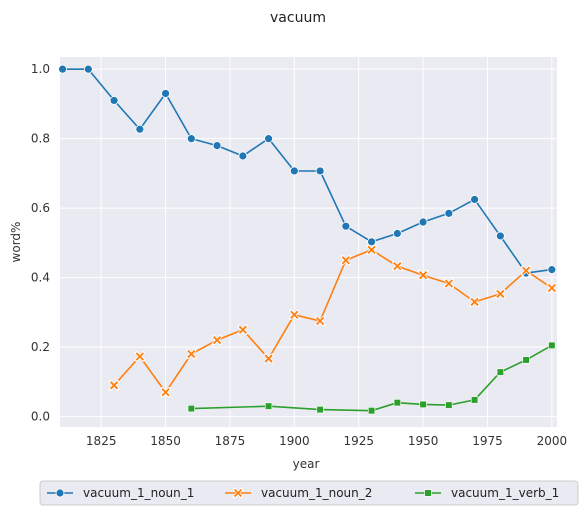  Describe the element at coordinates (40, 242) in the screenshot. I see `y-axis-ticks: 0.0 0.2 0.4 0.6 0.8 1.0` at that location.